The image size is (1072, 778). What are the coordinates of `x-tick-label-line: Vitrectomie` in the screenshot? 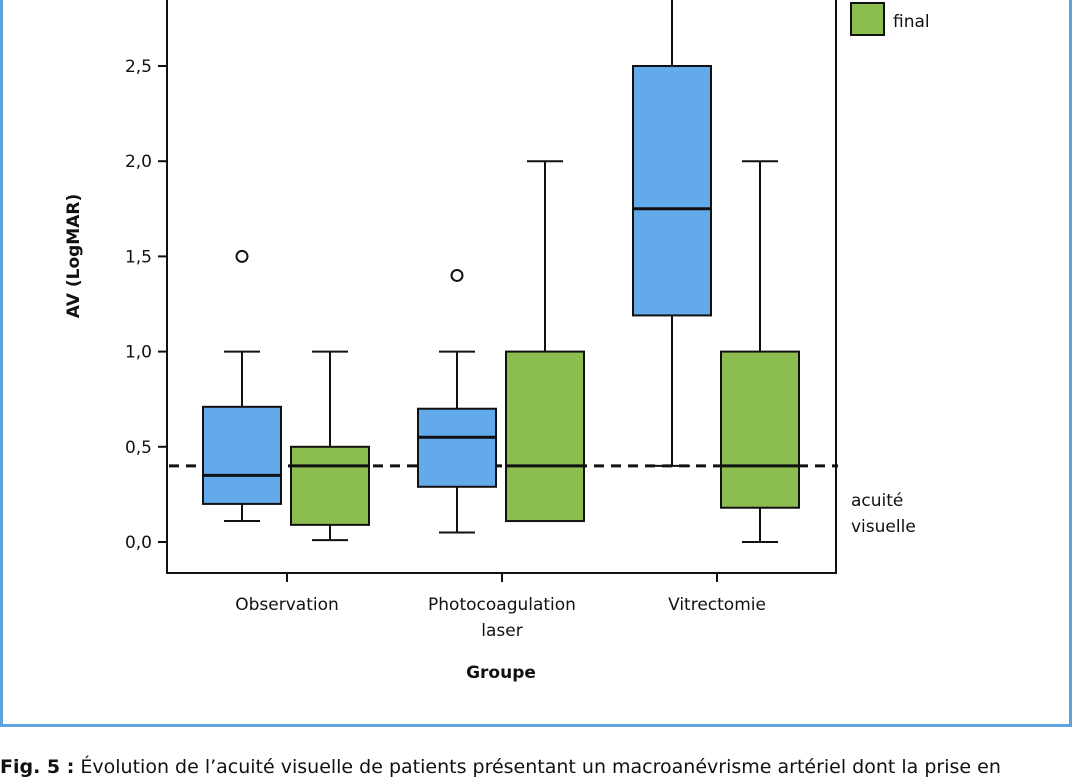 It's located at (717, 605).